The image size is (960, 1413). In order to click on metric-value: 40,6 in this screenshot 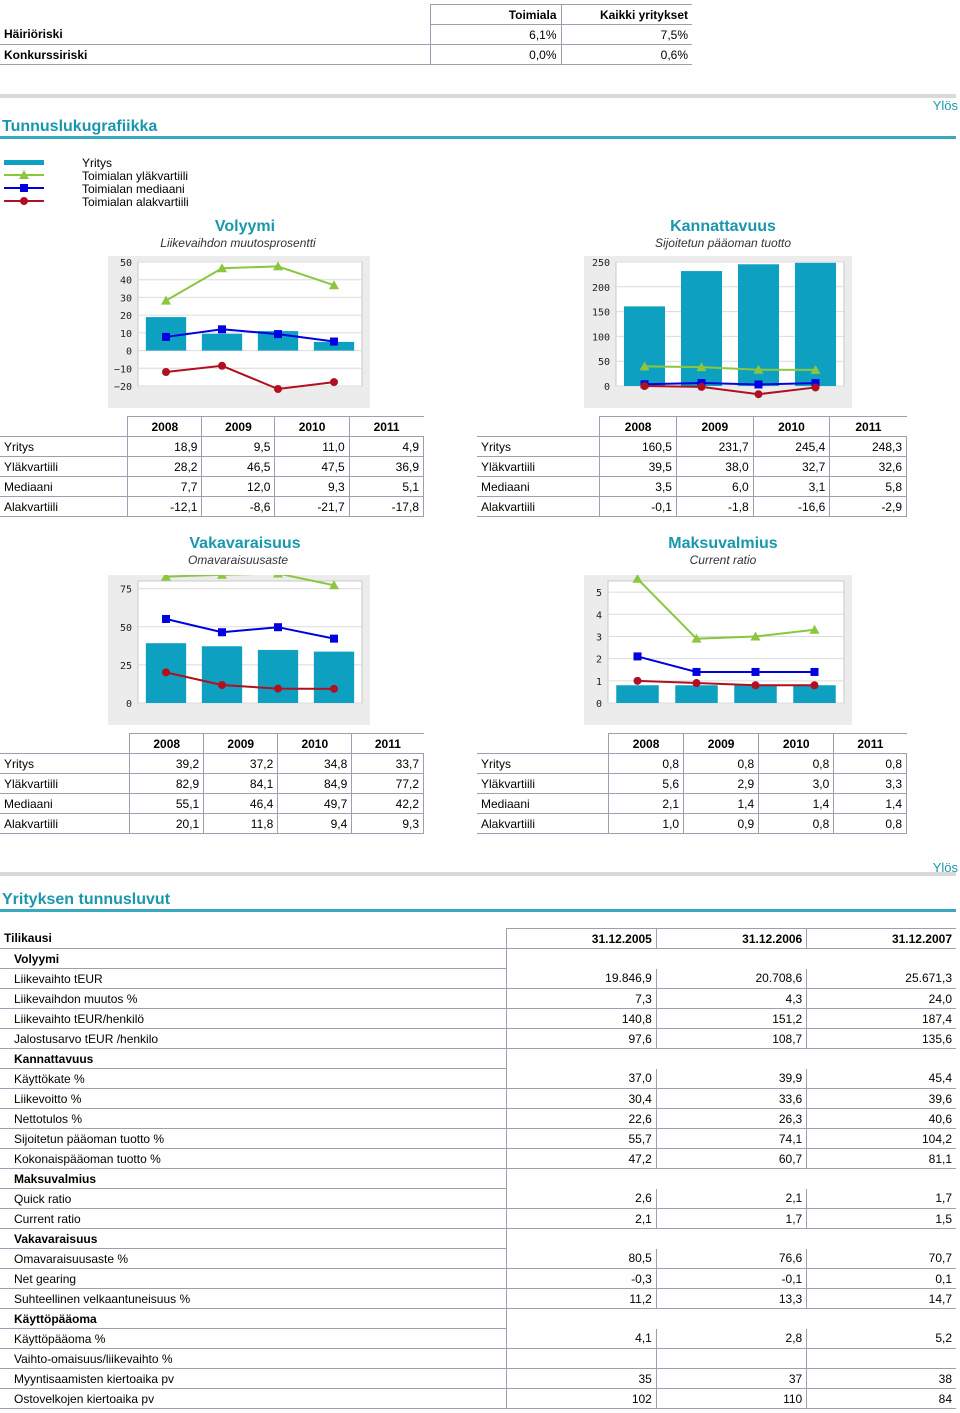, I will do `click(881, 1118)`.